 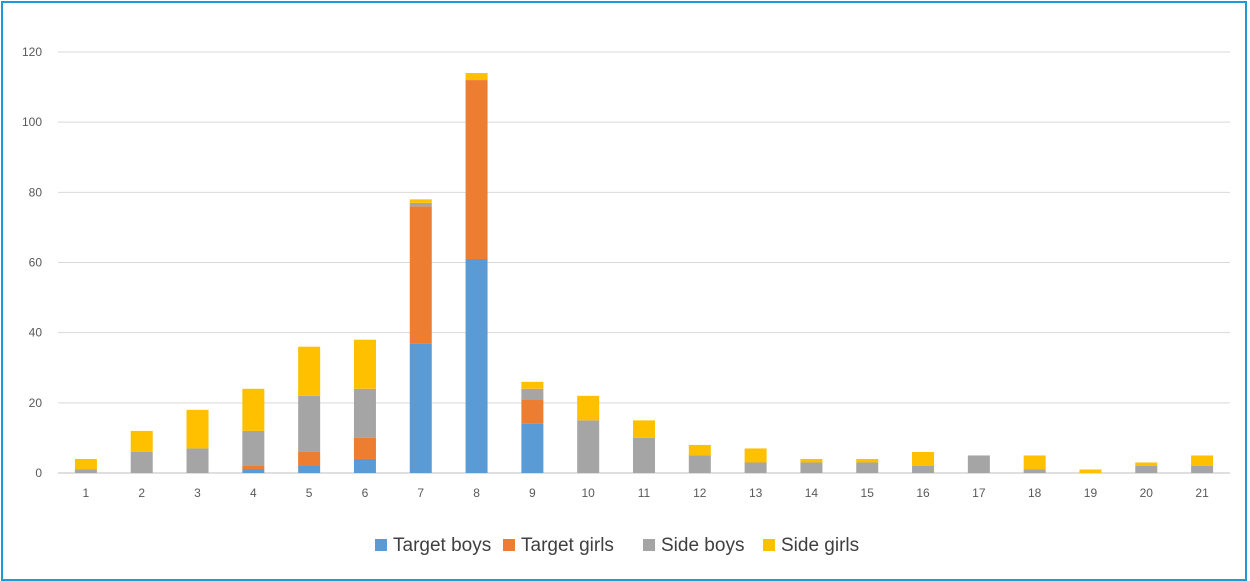 I want to click on y-tick-label: 0, so click(x=38, y=473).